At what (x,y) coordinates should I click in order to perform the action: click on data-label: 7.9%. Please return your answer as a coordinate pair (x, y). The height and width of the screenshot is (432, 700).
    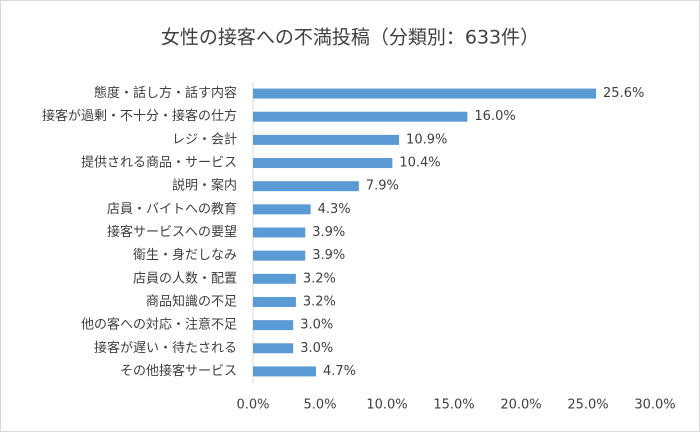
    Looking at the image, I should click on (382, 186).